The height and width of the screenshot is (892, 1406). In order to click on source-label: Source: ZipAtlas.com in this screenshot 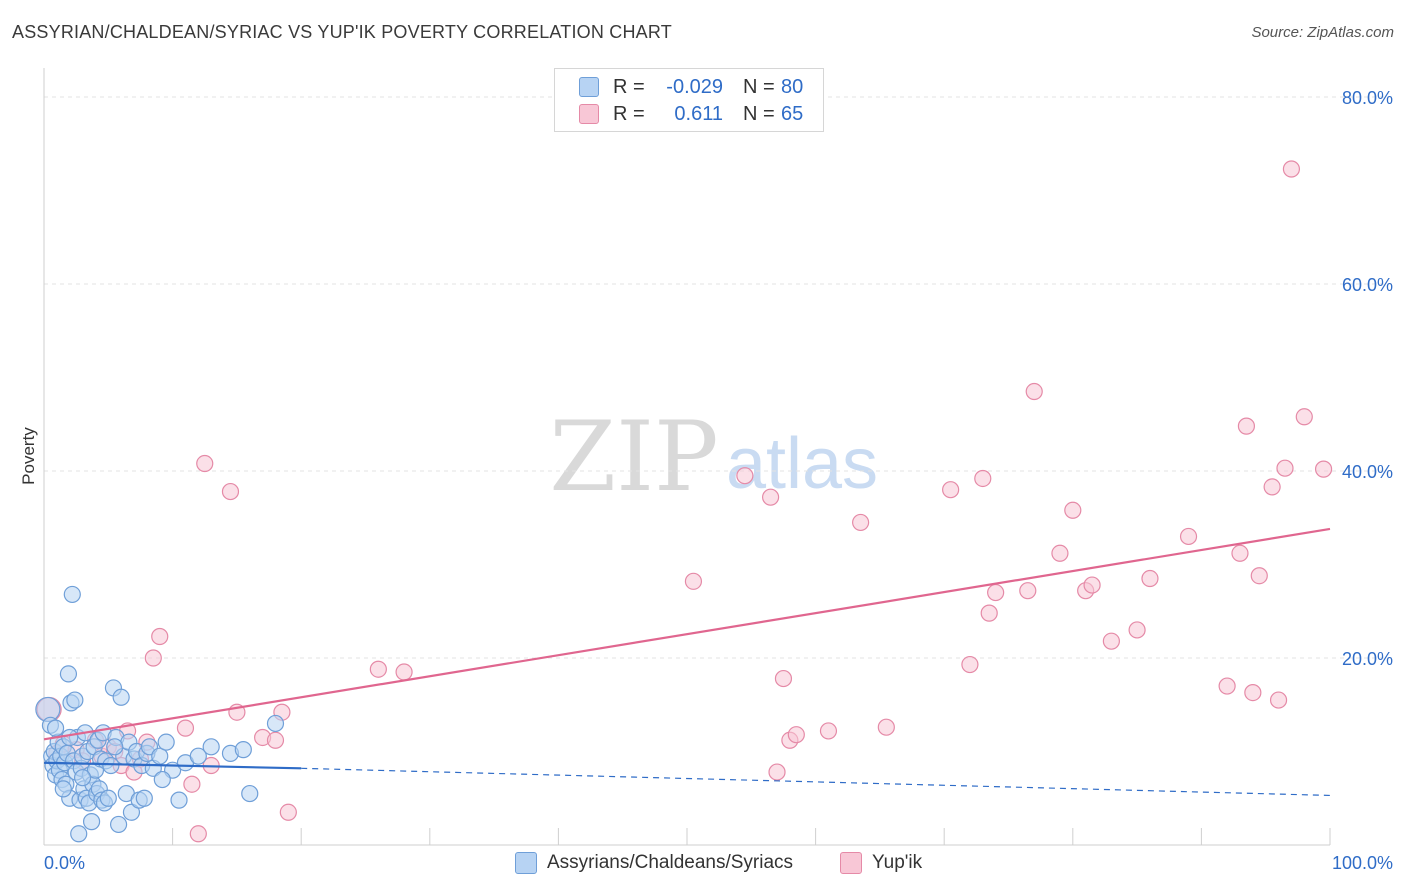, I will do `click(1322, 32)`.